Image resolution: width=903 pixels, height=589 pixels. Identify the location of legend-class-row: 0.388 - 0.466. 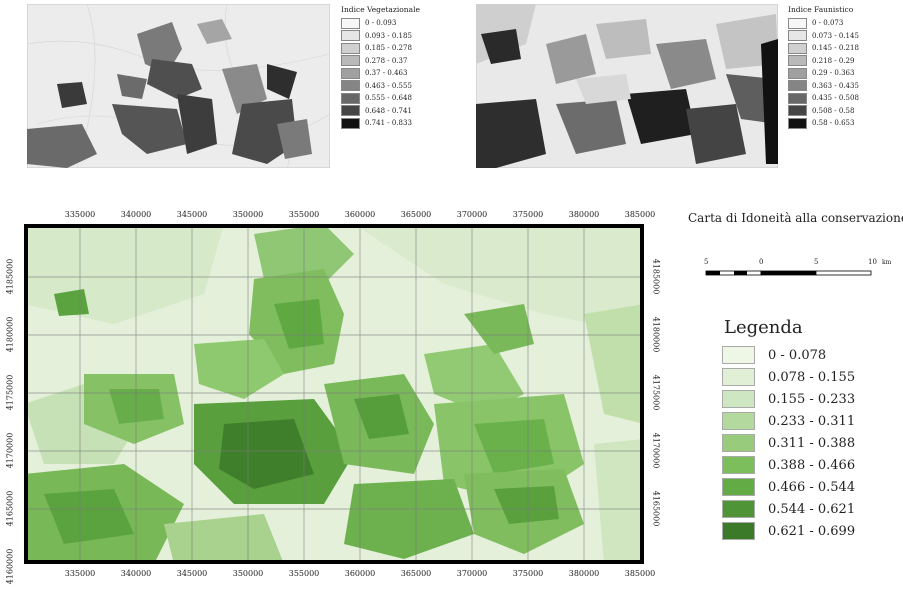
(788, 465).